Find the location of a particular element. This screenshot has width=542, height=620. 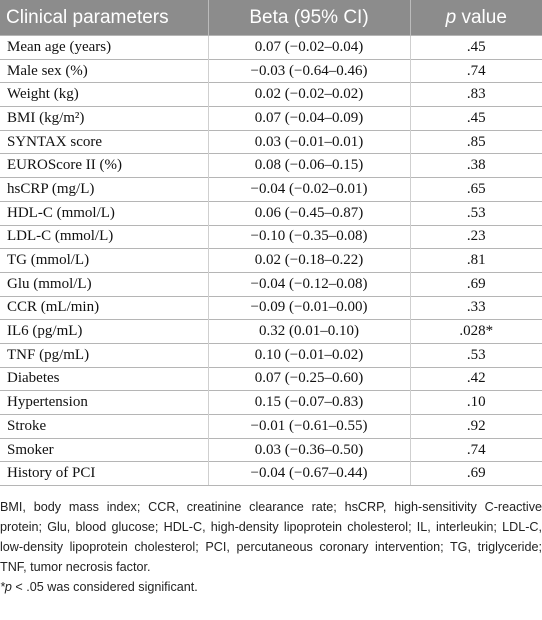

table-cell: Smoker is located at coordinates (104, 449).